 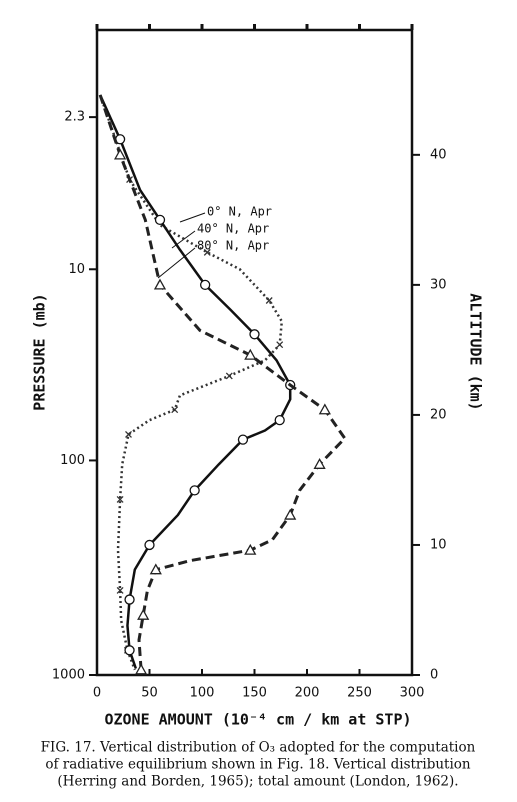 What do you see at coordinates (202, 693) in the screenshot?
I see `x-tick-label: 100` at bounding box center [202, 693].